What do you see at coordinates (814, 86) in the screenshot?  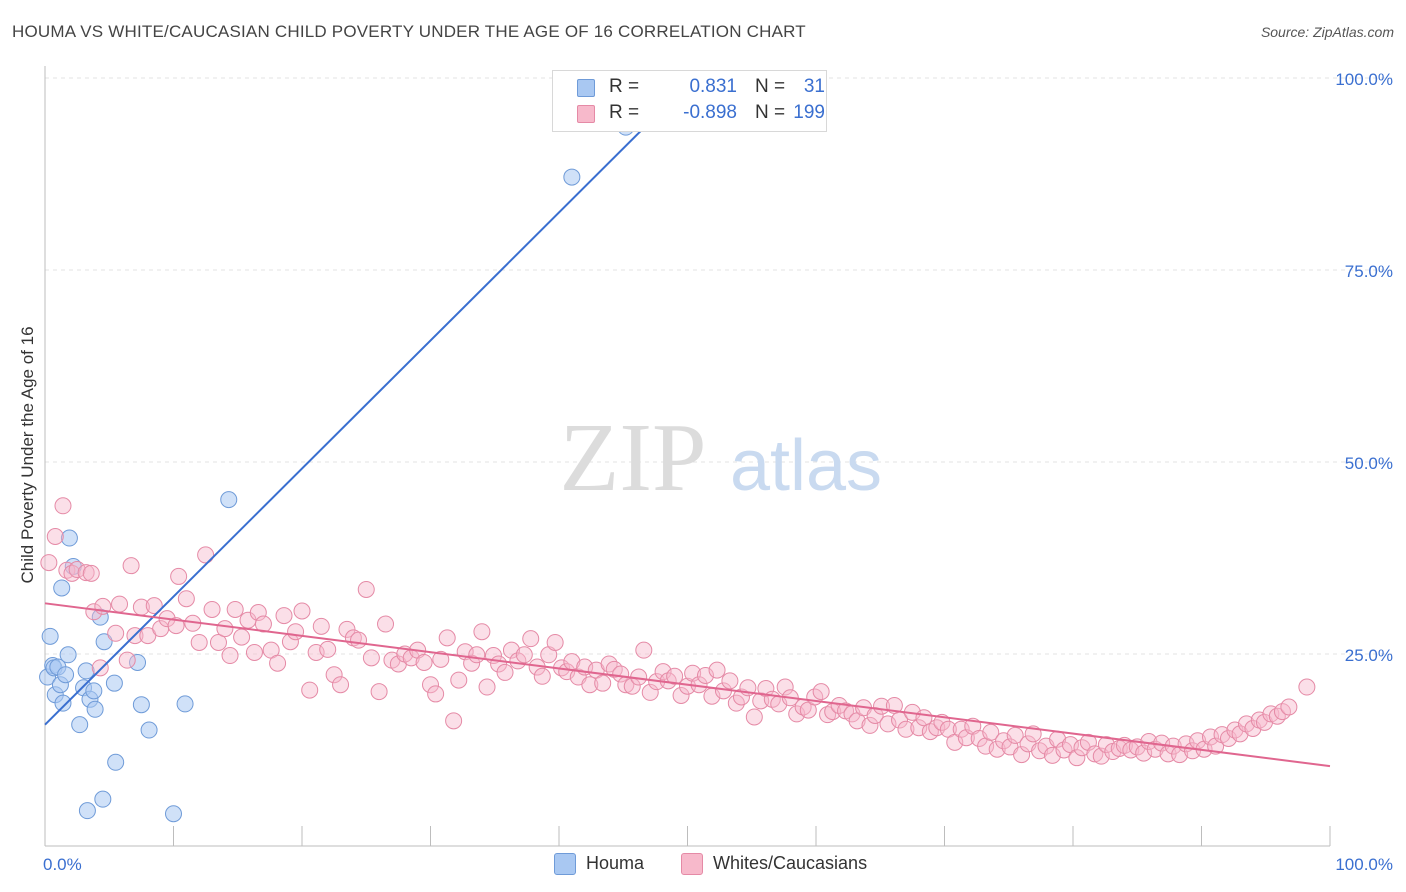 I see `legend-n-value: 31` at bounding box center [814, 86].